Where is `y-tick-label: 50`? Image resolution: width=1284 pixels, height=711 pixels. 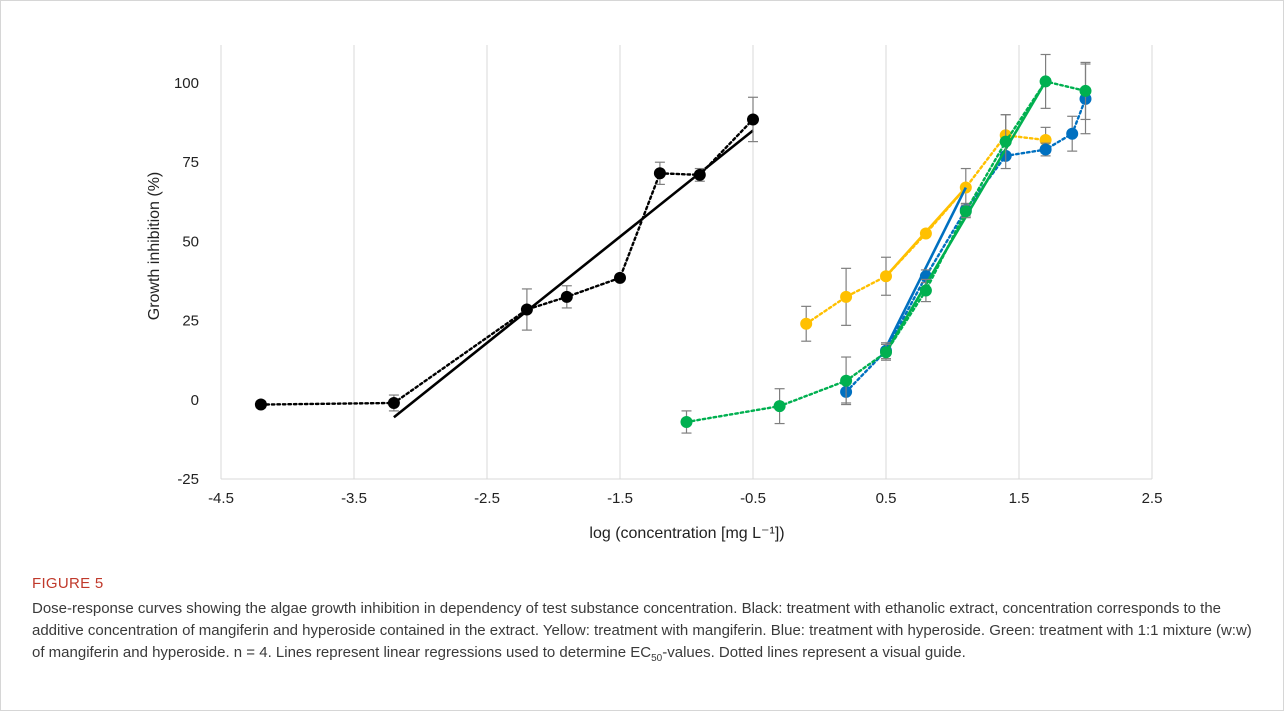 y-tick-label: 50 is located at coordinates (190, 241).